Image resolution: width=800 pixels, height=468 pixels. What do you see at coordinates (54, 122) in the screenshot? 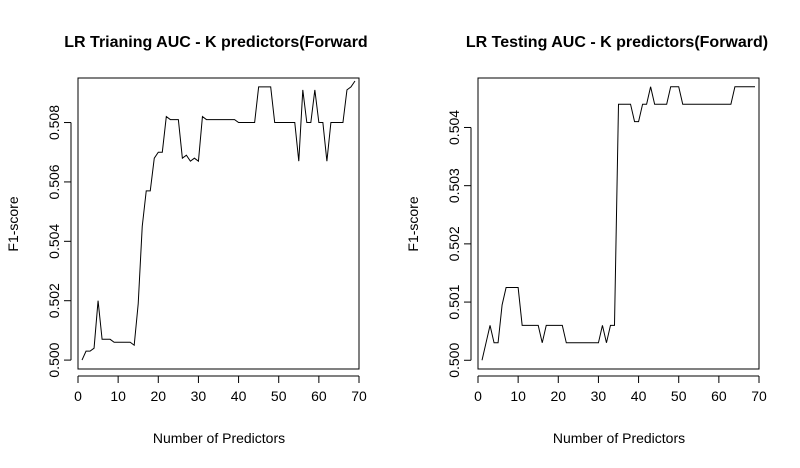
I see `y-tick-label: 0.508` at bounding box center [54, 122].